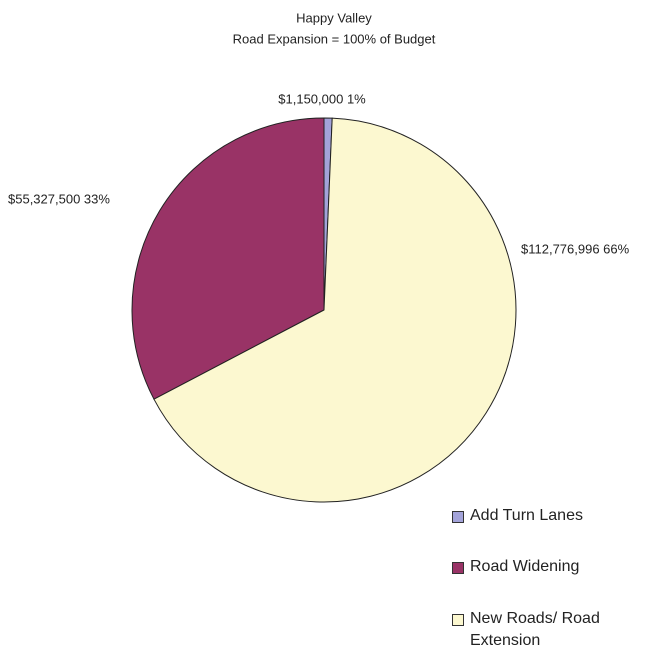  What do you see at coordinates (228, 258) in the screenshot?
I see `pie-slice` at bounding box center [228, 258].